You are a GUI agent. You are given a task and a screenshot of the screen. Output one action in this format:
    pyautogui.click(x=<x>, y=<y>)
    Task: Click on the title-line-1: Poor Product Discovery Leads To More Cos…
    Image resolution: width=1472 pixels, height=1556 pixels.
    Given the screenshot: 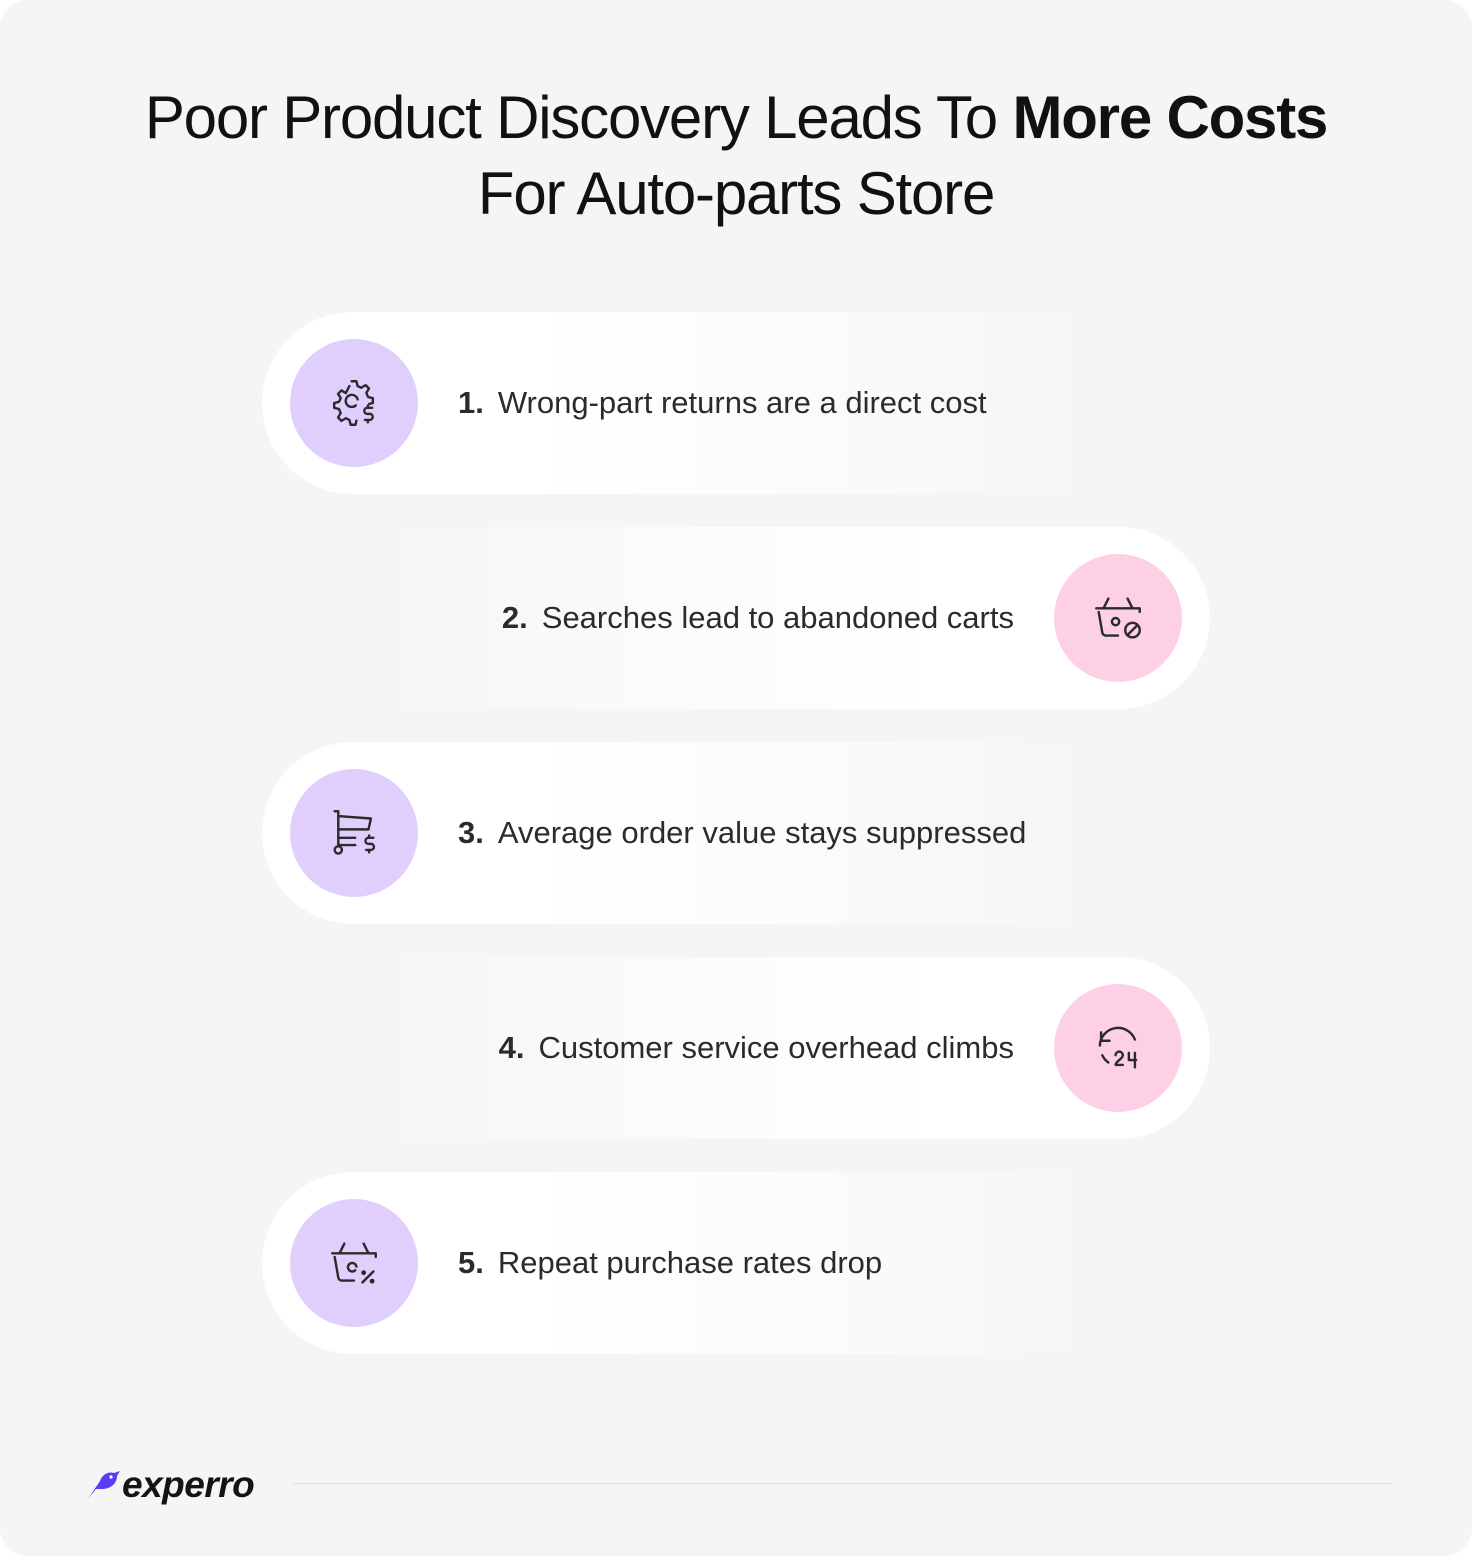 What is the action you would take?
    pyautogui.click(x=736, y=118)
    